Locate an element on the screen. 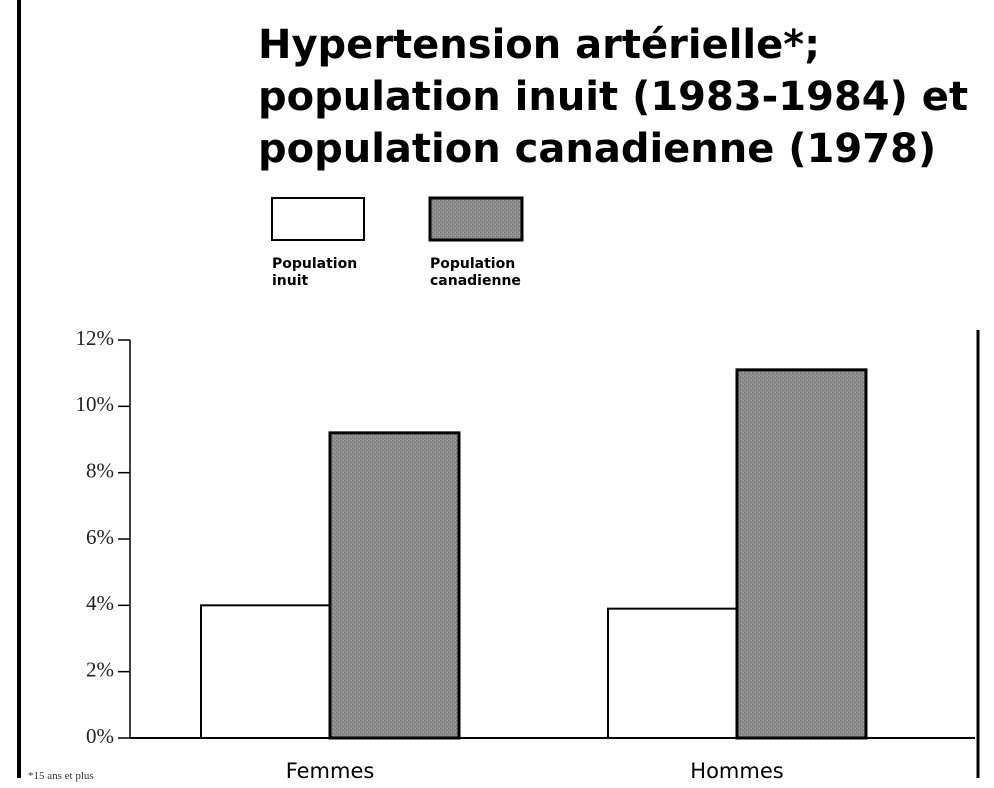  y-tick-label: 4% is located at coordinates (100, 603).